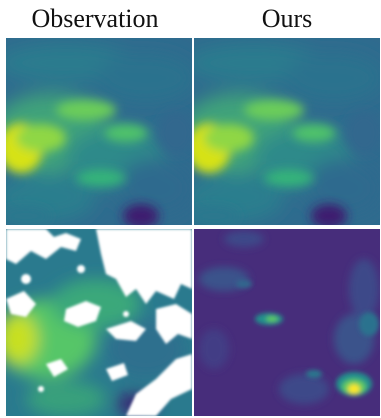 The image size is (381, 418). Describe the element at coordinates (95, 18) in the screenshot. I see `observation-column-title: Observation` at that location.